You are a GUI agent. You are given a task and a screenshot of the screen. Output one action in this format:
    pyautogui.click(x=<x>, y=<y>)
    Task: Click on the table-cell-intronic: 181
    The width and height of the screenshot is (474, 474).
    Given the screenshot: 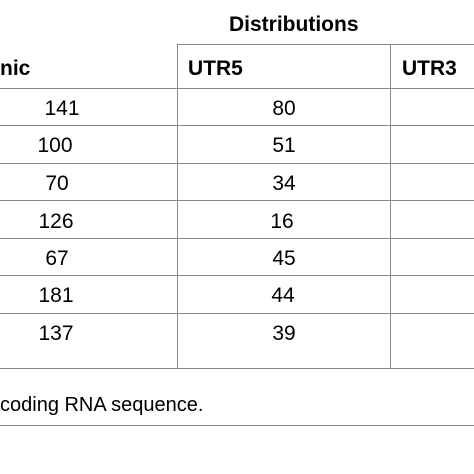 What is the action you would take?
    pyautogui.click(x=56, y=295)
    